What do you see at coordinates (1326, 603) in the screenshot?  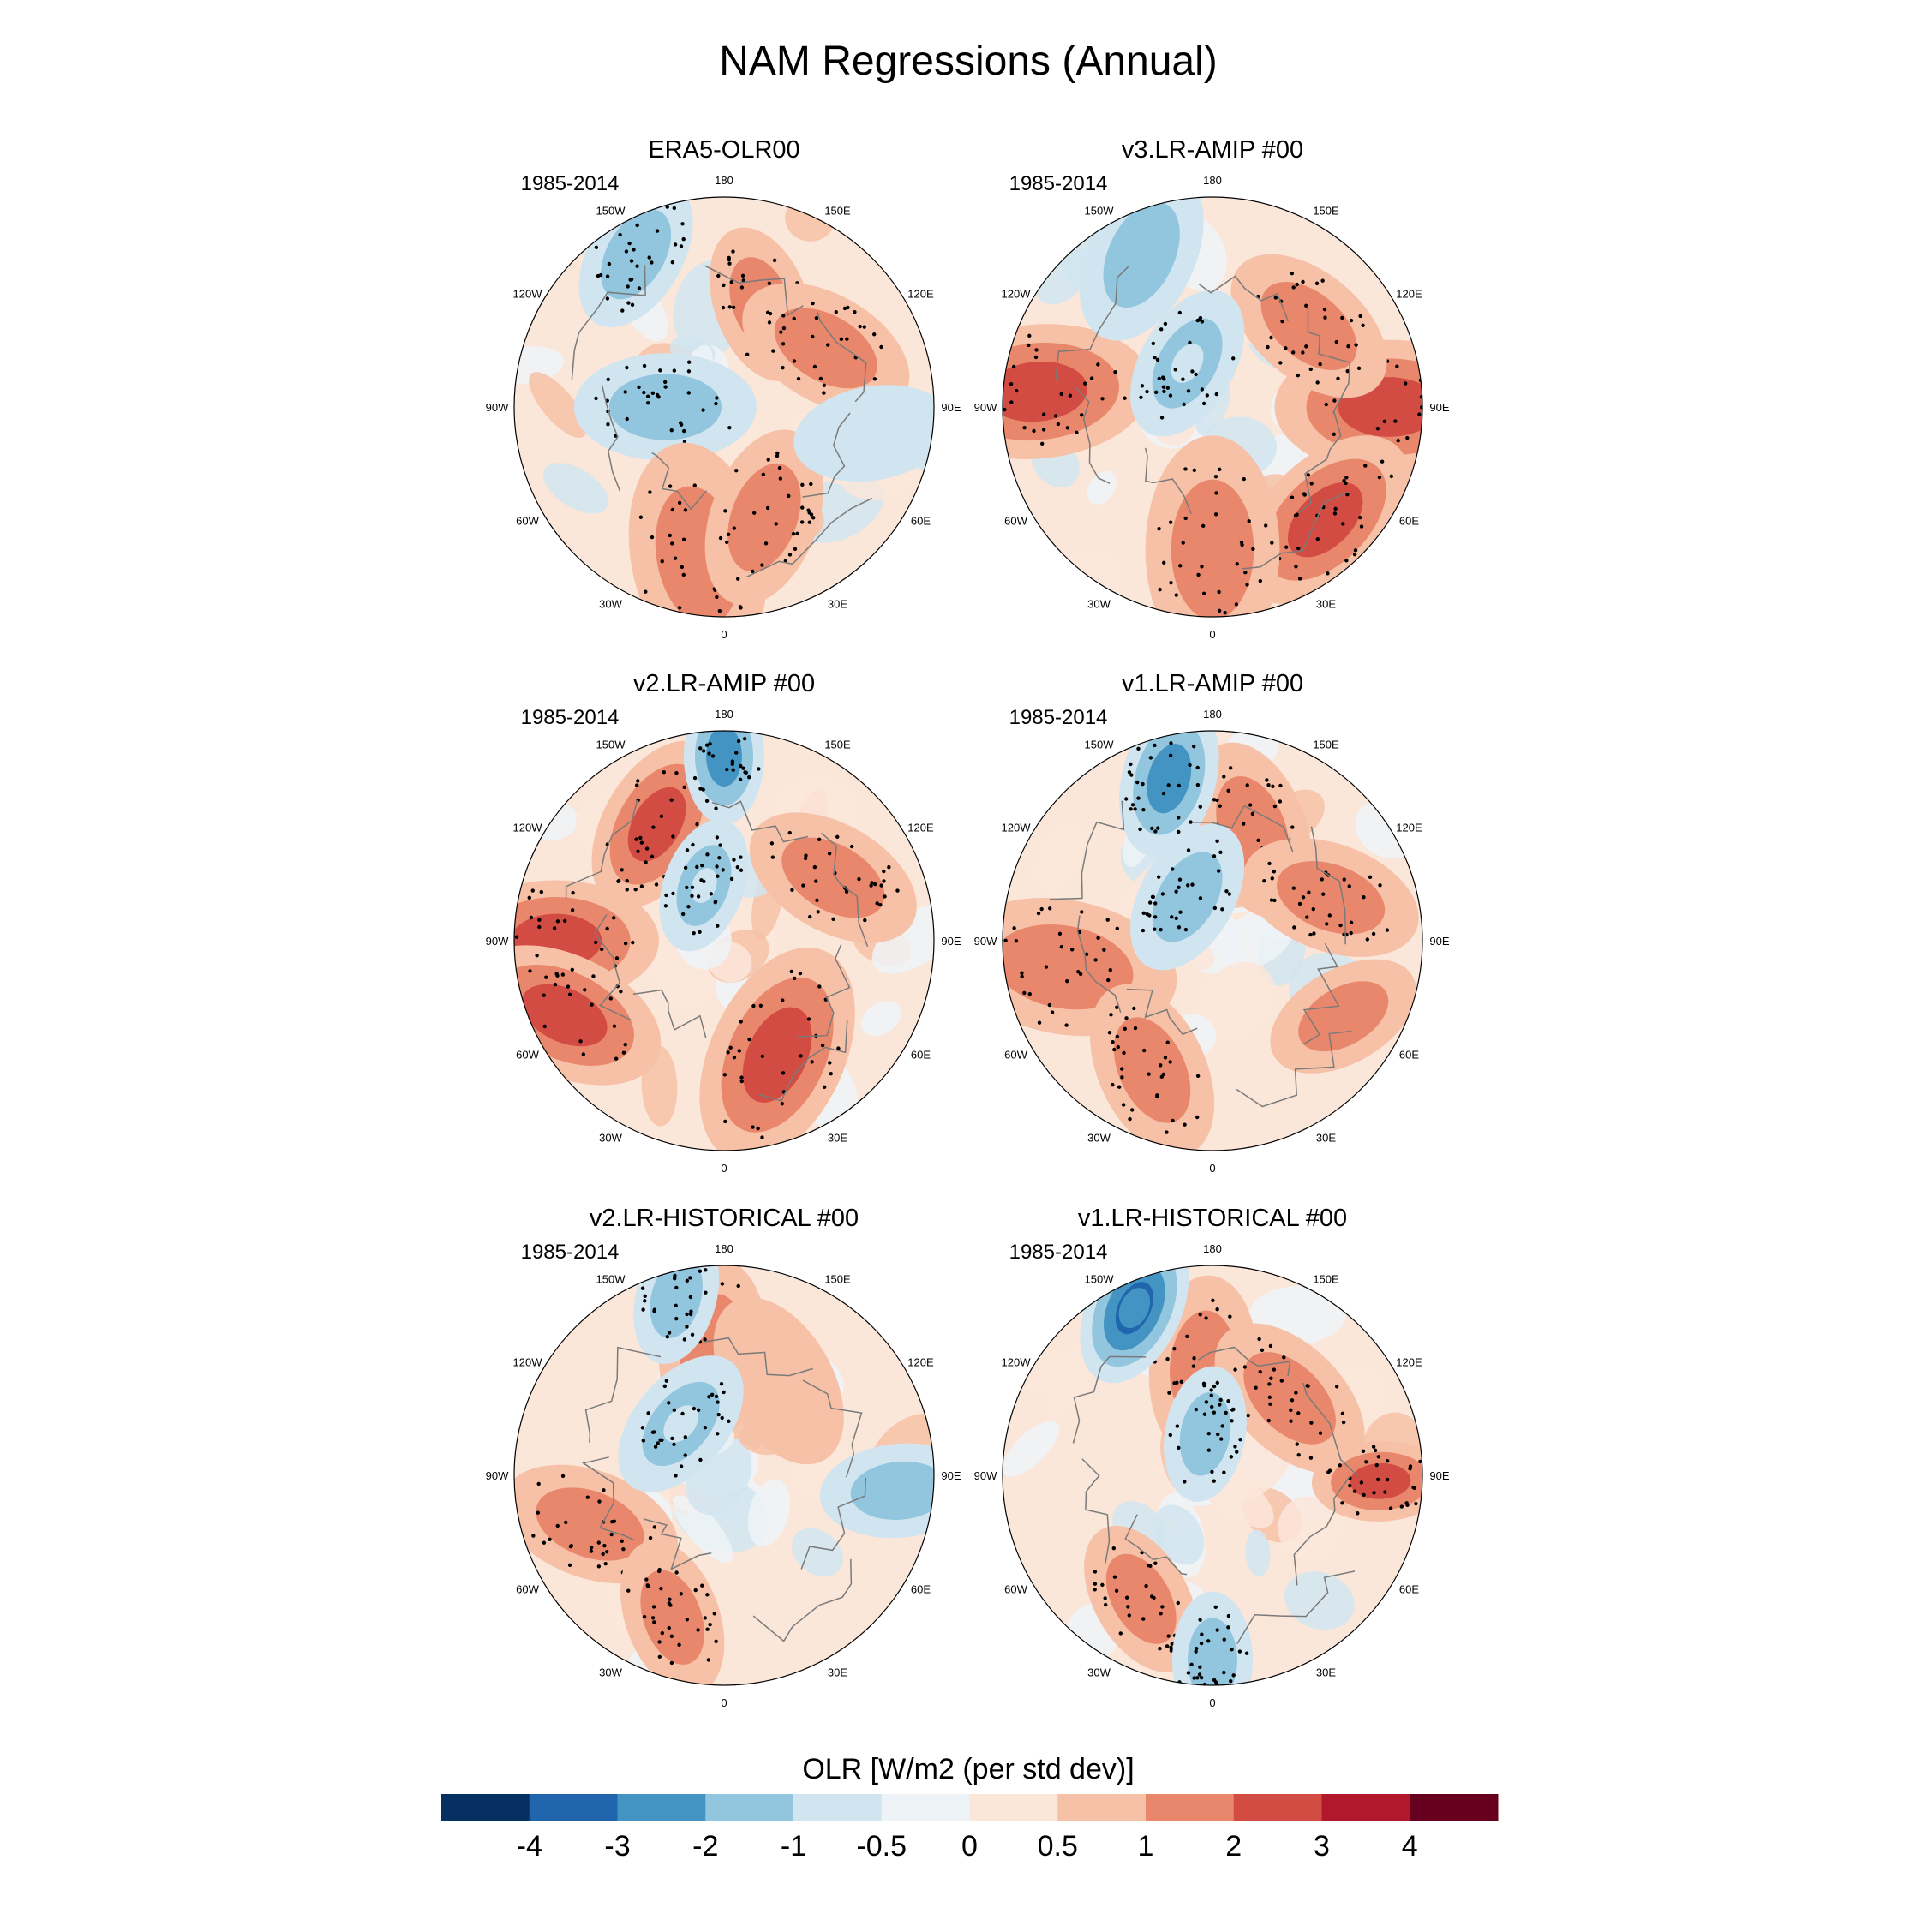 I see `longitude-label: 30E` at bounding box center [1326, 603].